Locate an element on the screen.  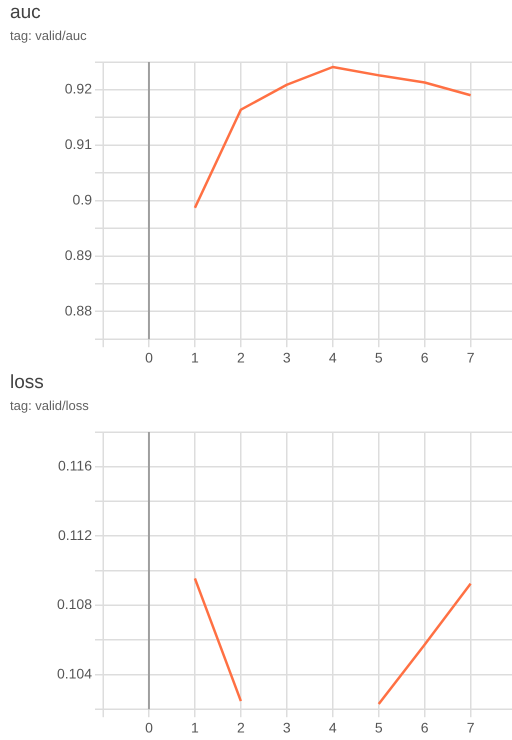
chart-subtitle: tag: valid/loss is located at coordinates (49, 405).